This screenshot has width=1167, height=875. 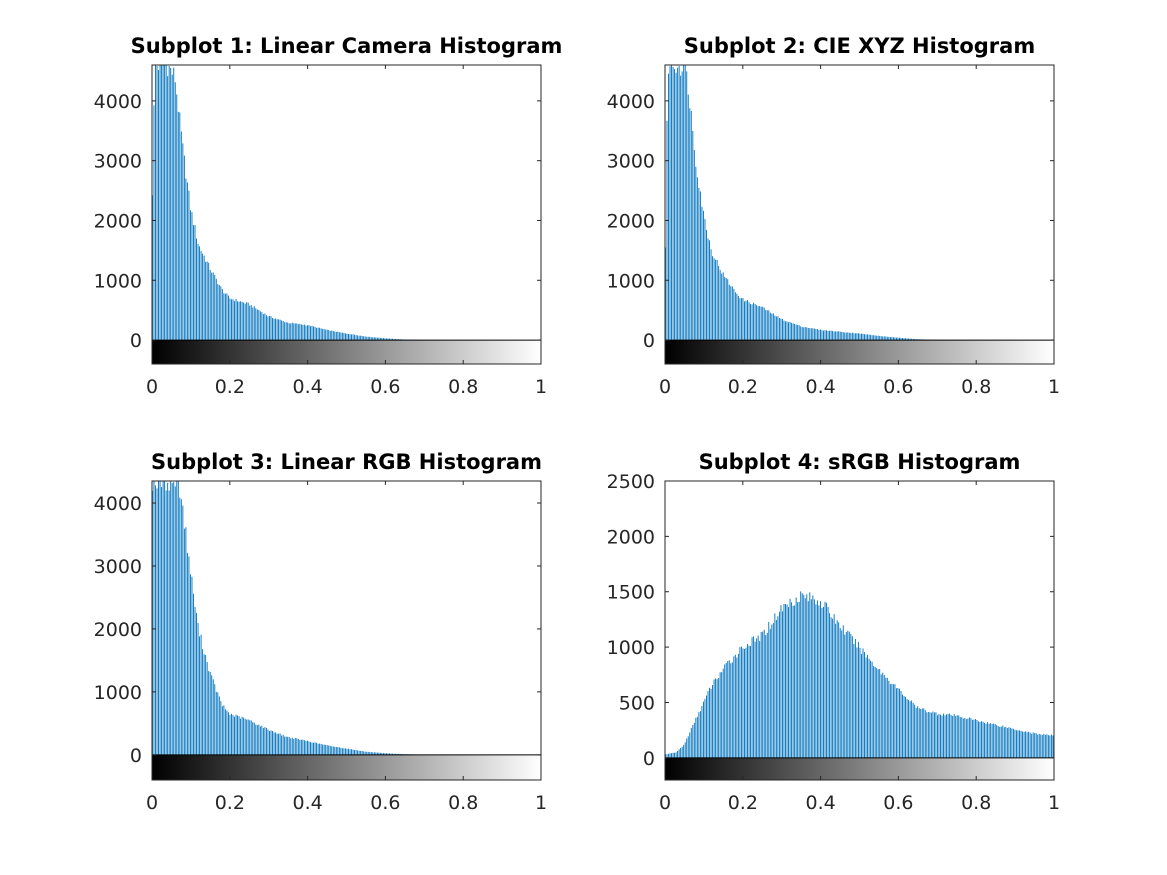 I want to click on subplot-1-xtick-label: 0.6, so click(x=385, y=387).